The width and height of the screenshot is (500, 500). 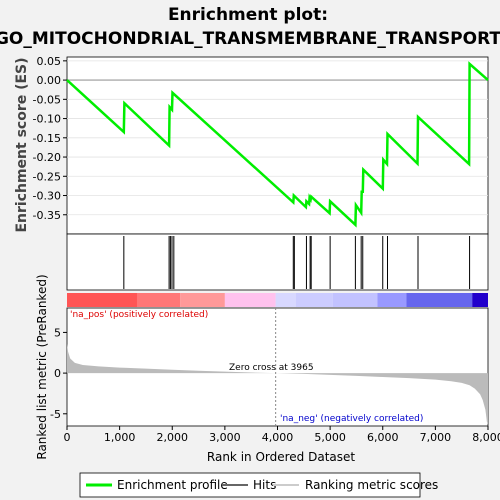 I want to click on hits-panel, so click(x=277, y=262).